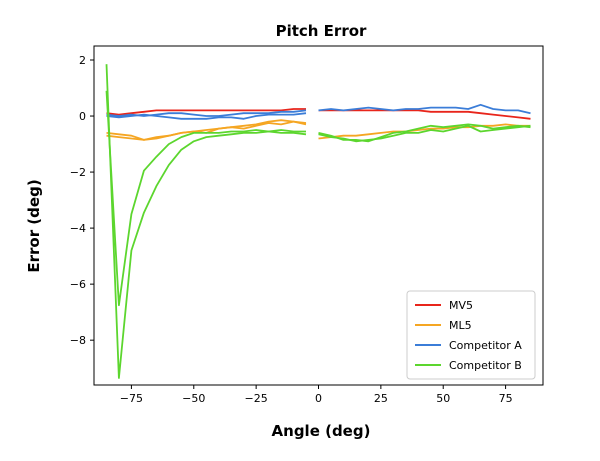 Image resolution: width=600 pixels, height=461 pixels. What do you see at coordinates (193, 398) in the screenshot?
I see `x-tick-label: −50` at bounding box center [193, 398].